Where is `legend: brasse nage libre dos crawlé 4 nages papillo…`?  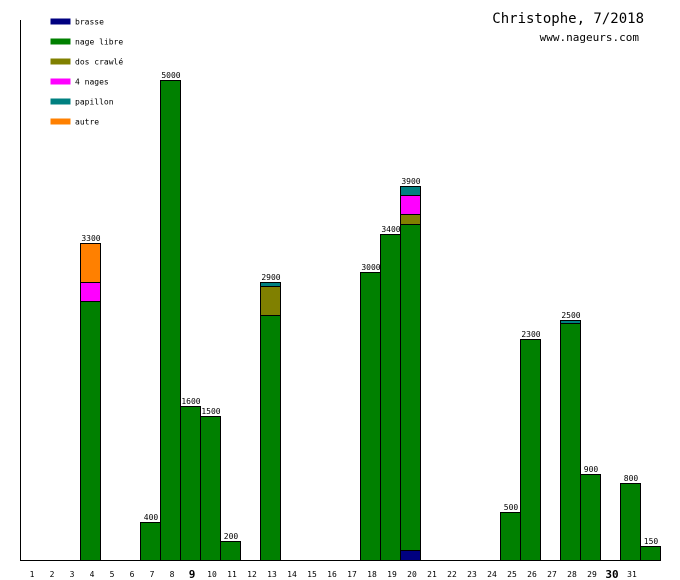
legend: brasse nage libre dos crawlé 4 nages papillo… is located at coordinates (86, 72).